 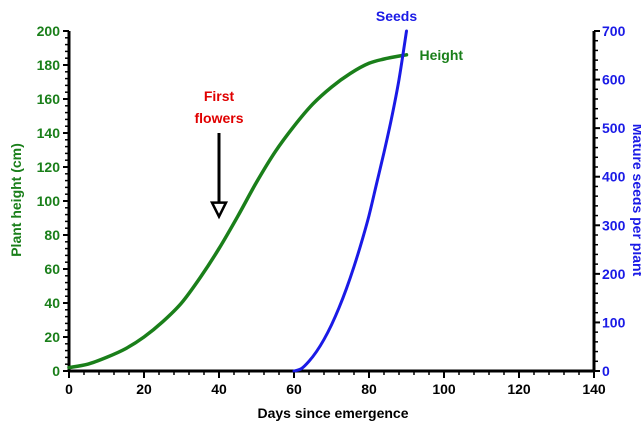 What do you see at coordinates (369, 389) in the screenshot?
I see `x-tick-label: 80` at bounding box center [369, 389].